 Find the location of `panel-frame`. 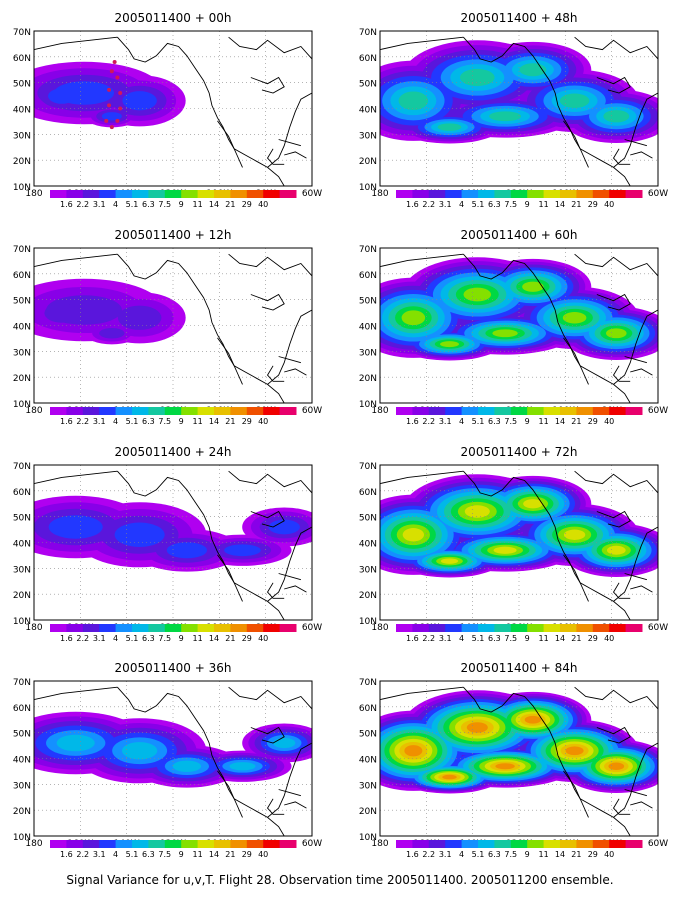

panel-frame is located at coordinates (173, 325).